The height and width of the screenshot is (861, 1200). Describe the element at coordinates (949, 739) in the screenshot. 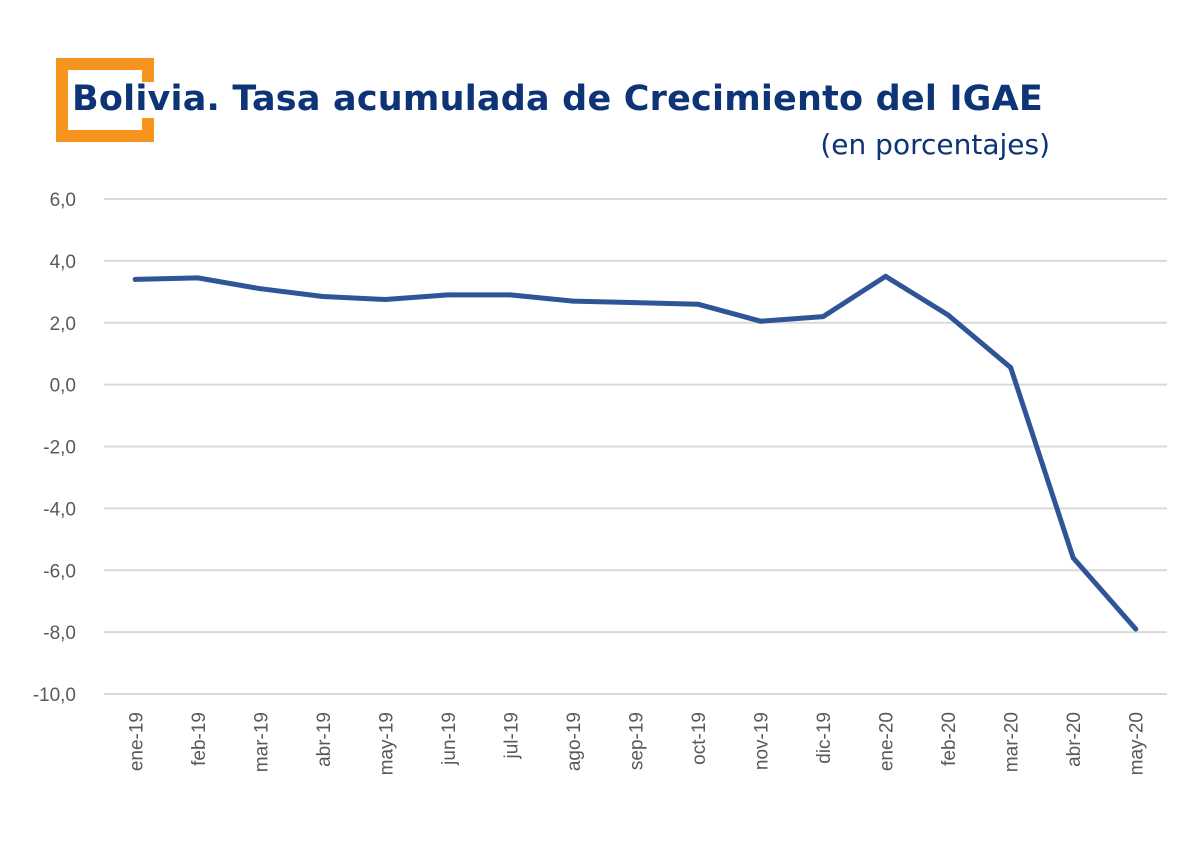

I see `x-tick-label: feb-20` at that location.